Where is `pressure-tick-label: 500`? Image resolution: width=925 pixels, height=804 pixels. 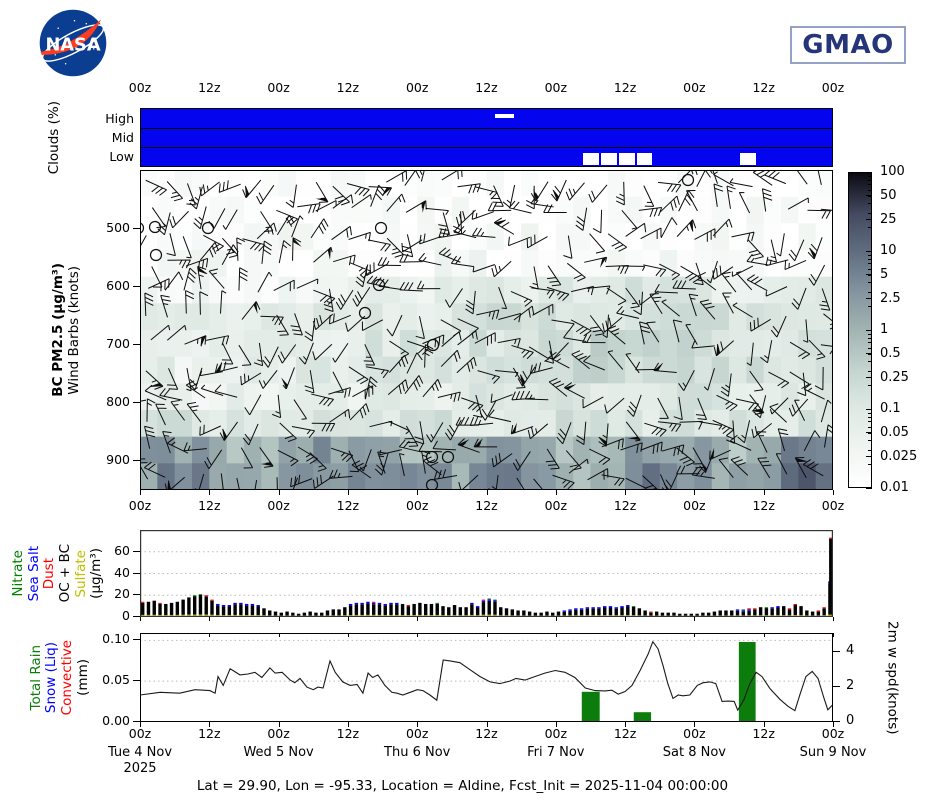 pressure-tick-label: 500 is located at coordinates (118, 227).